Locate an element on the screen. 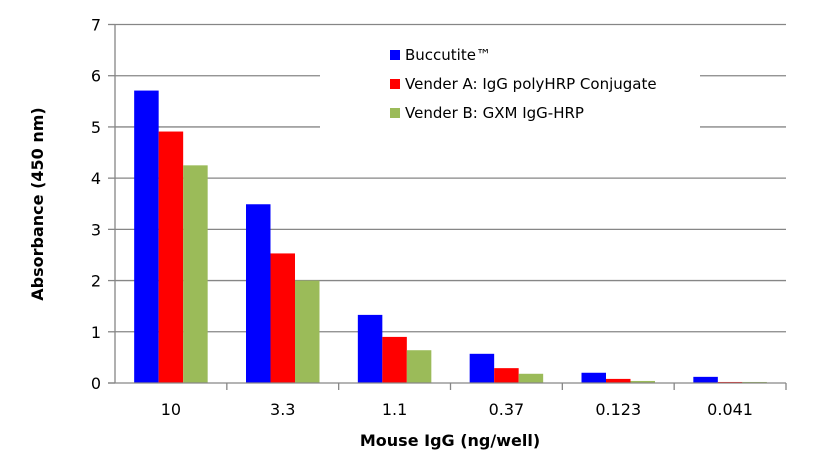 The height and width of the screenshot is (470, 831). y-tick-label: 6 is located at coordinates (96, 76).